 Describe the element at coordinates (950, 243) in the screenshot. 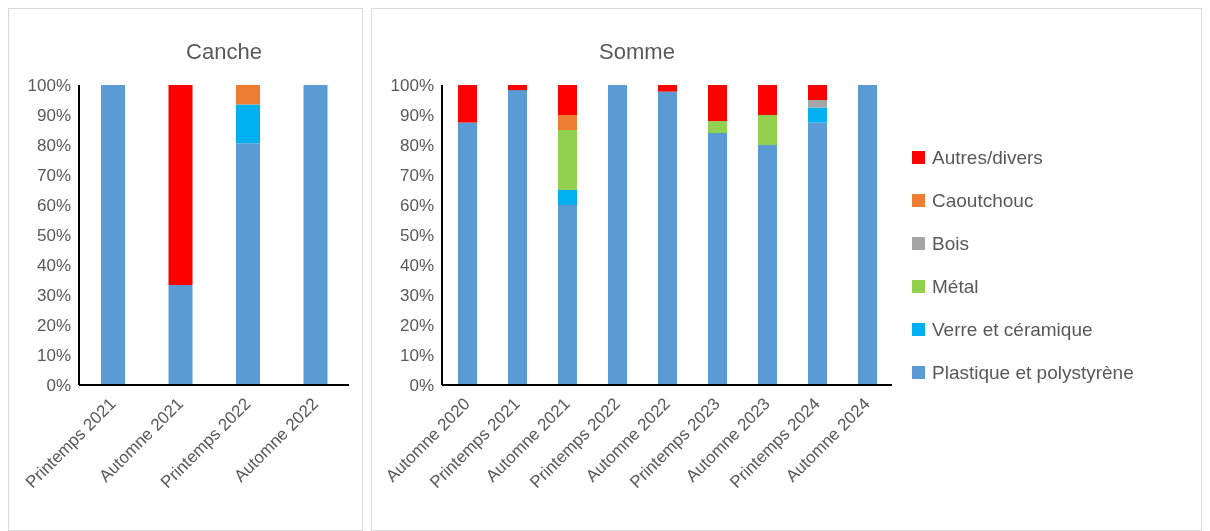

I see `legend-label: Bois` at that location.